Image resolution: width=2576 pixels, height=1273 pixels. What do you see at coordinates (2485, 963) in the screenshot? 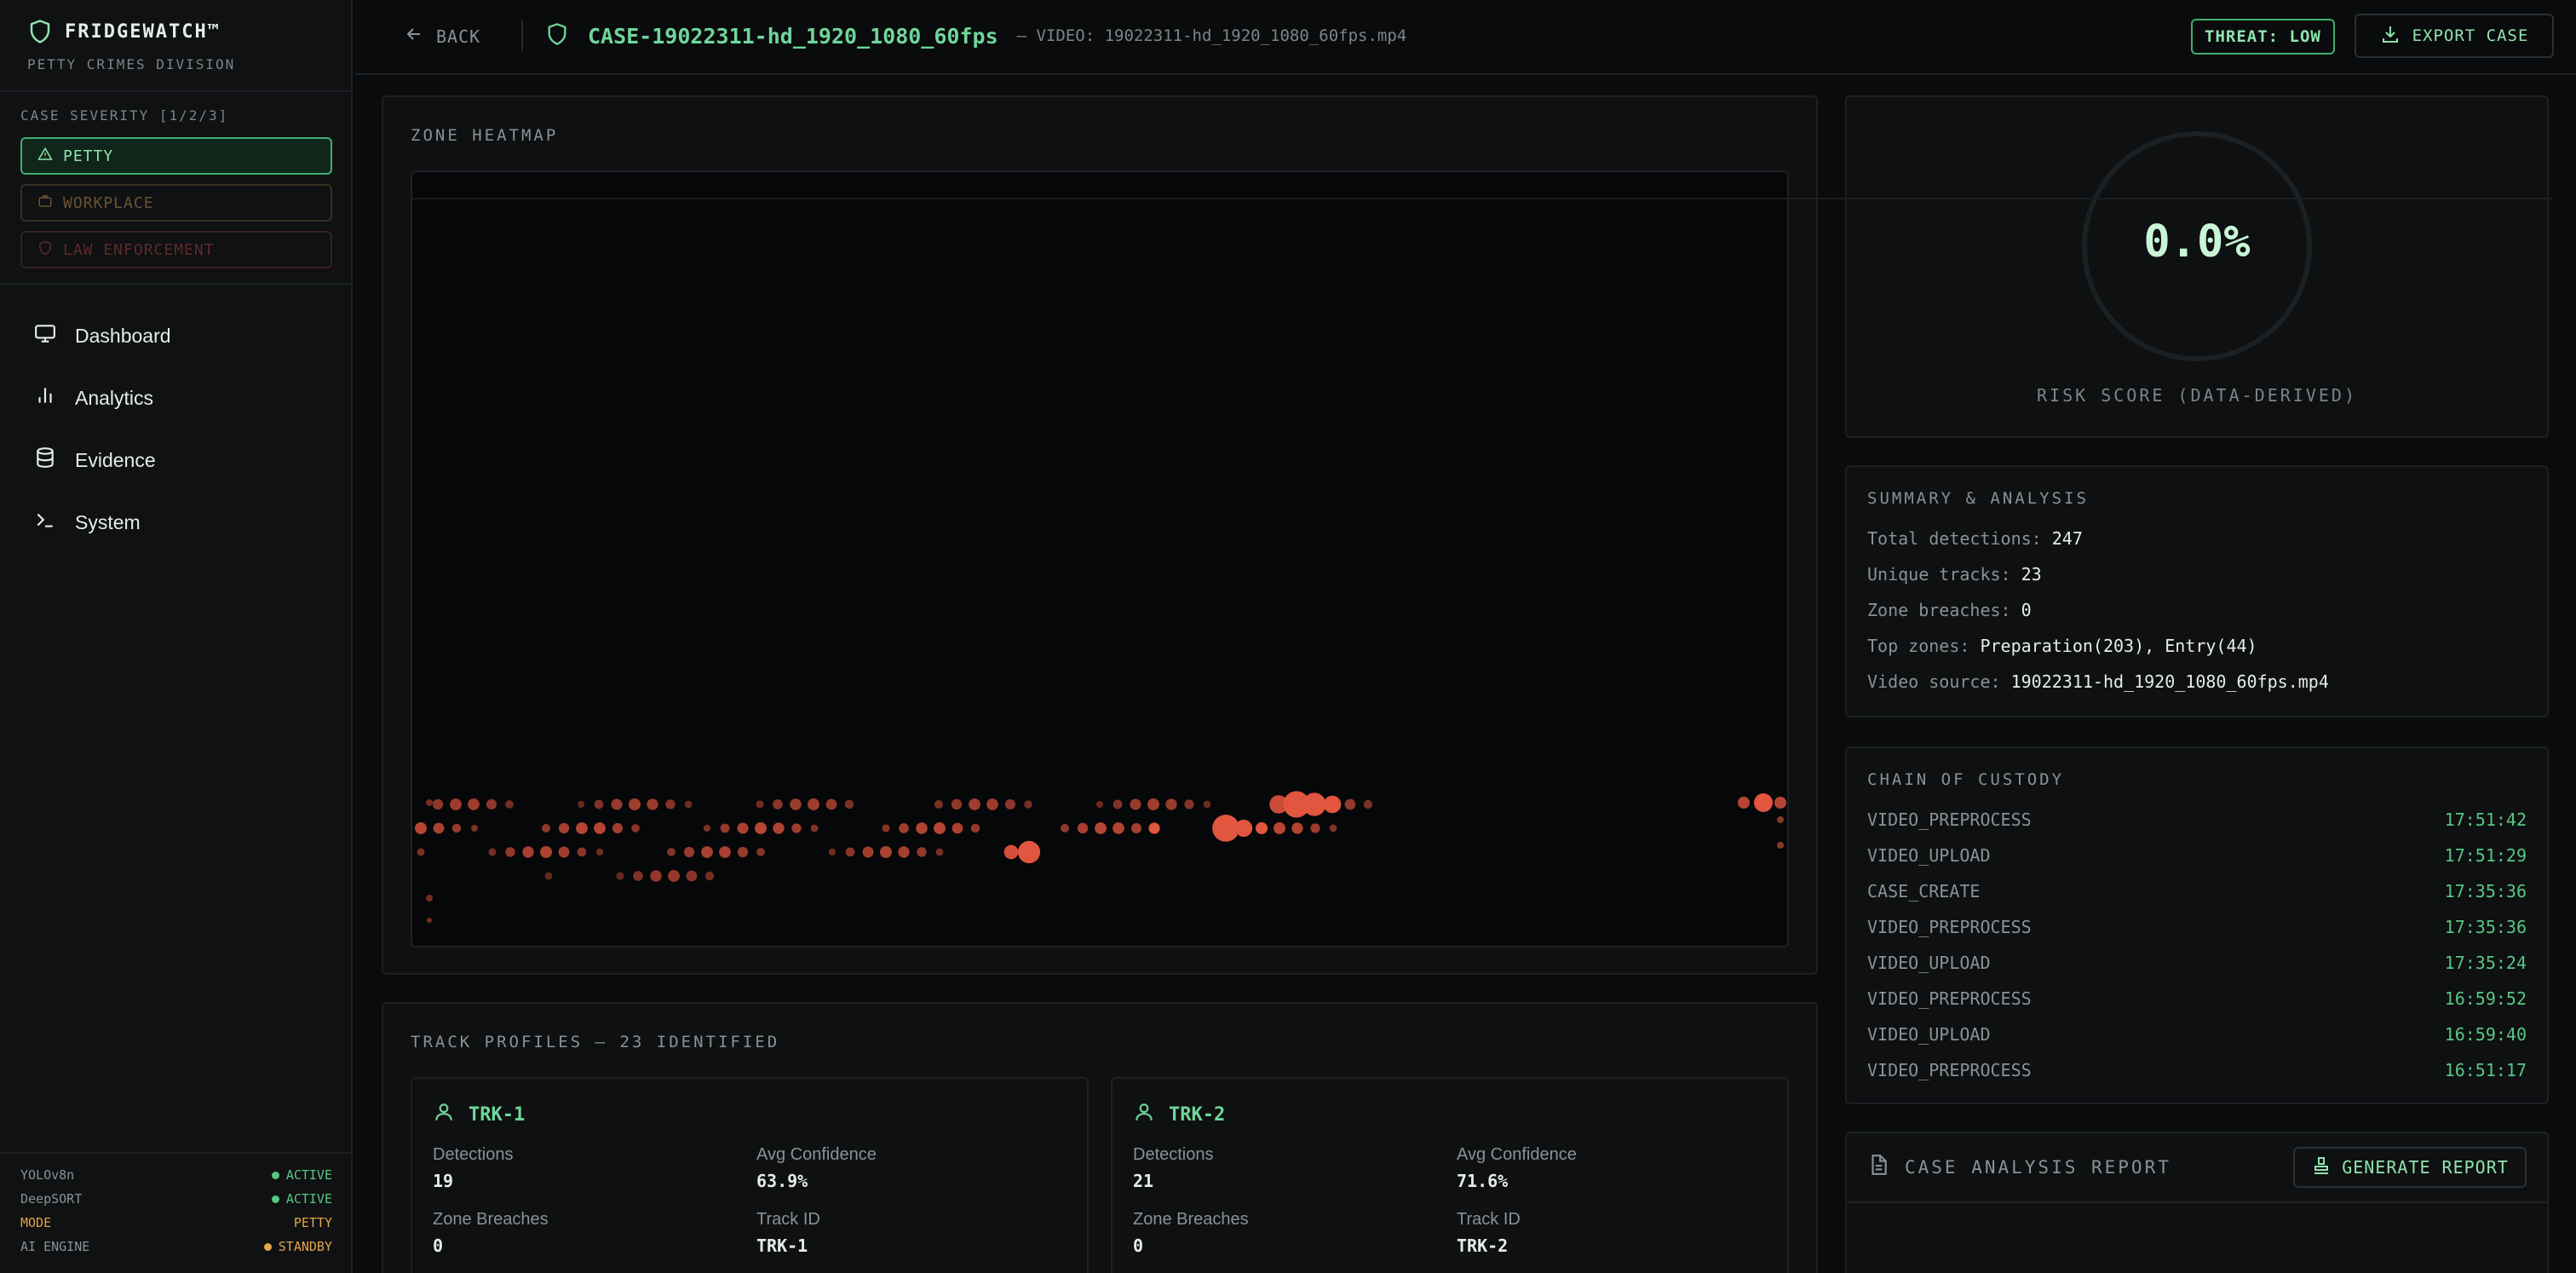
I see `custody-time: 17:35:24` at bounding box center [2485, 963].